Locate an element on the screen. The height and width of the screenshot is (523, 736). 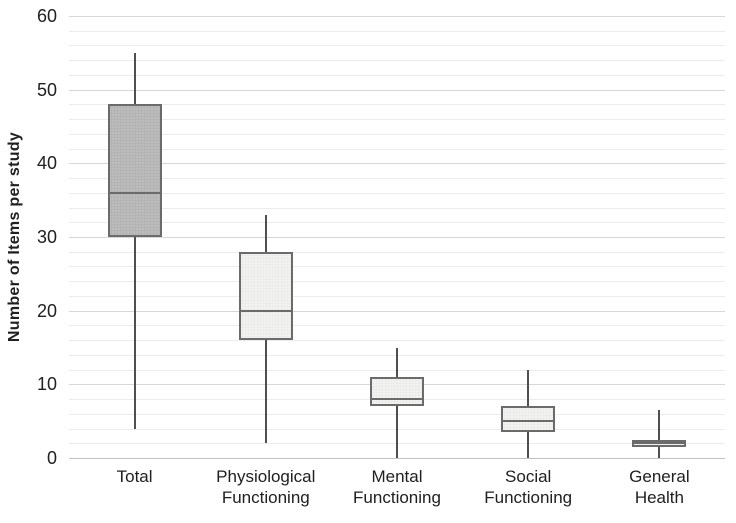
y-tick-label: 20 is located at coordinates (46, 310).